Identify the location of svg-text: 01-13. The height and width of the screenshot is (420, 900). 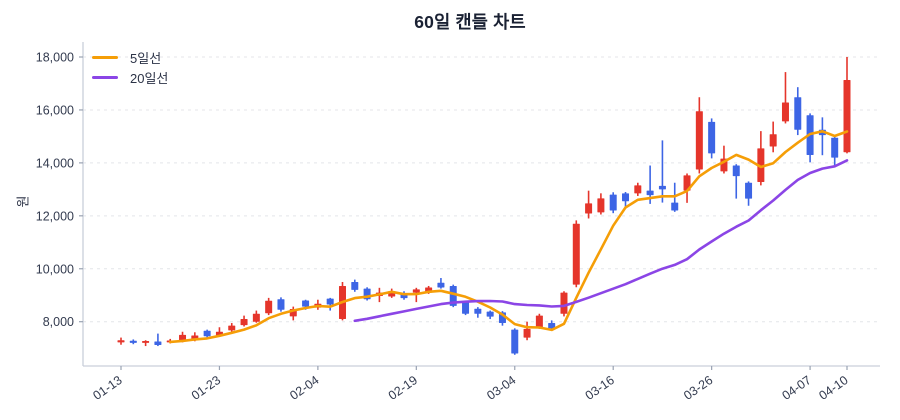
(107, 388).